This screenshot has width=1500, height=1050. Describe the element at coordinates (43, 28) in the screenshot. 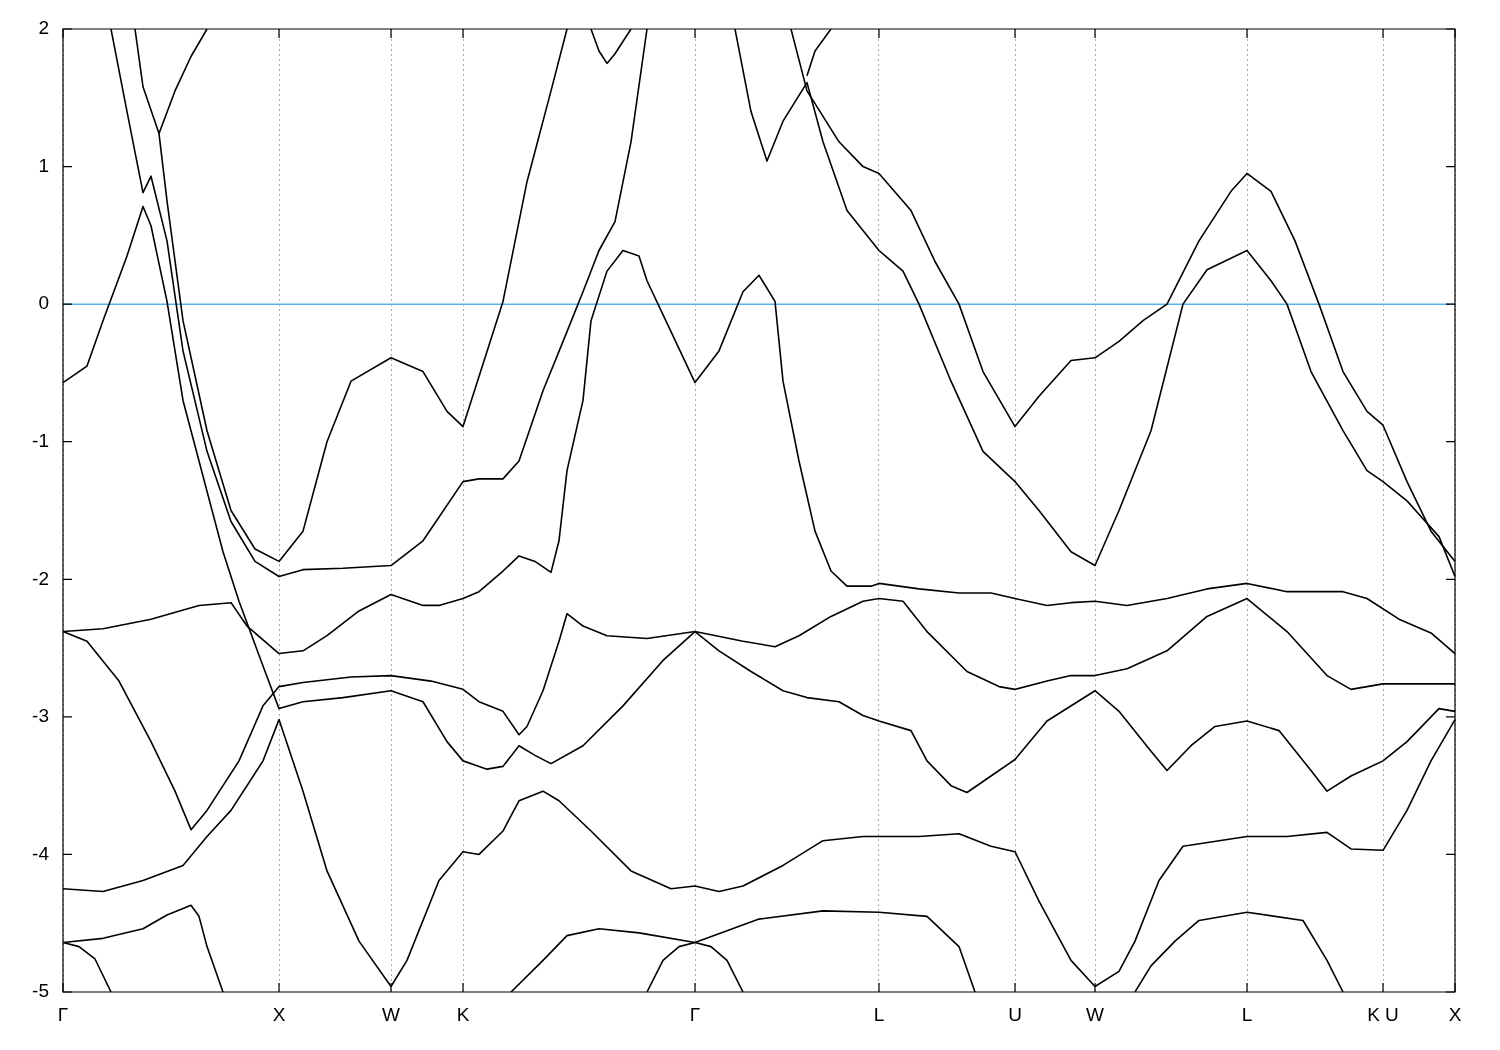

I see `y-tick-label: 2` at that location.